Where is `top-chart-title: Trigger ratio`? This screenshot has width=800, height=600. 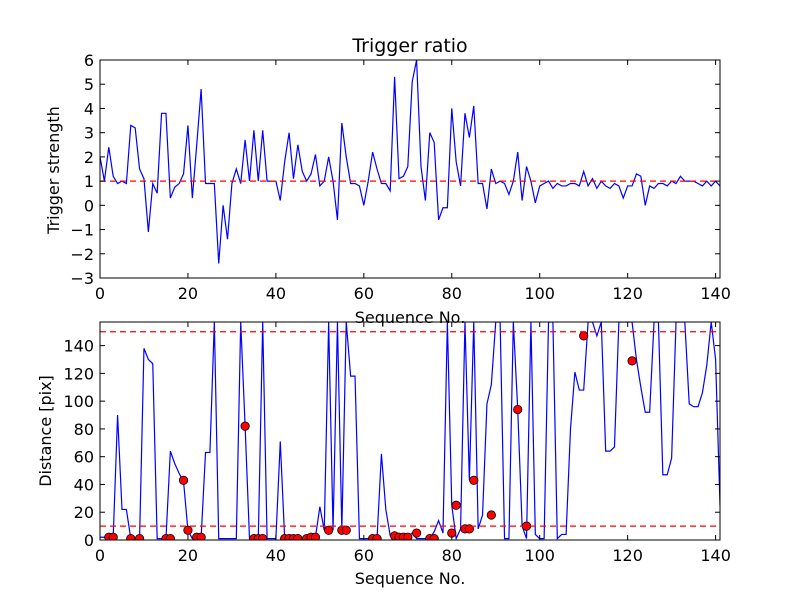 top-chart-title: Trigger ratio is located at coordinates (409, 46).